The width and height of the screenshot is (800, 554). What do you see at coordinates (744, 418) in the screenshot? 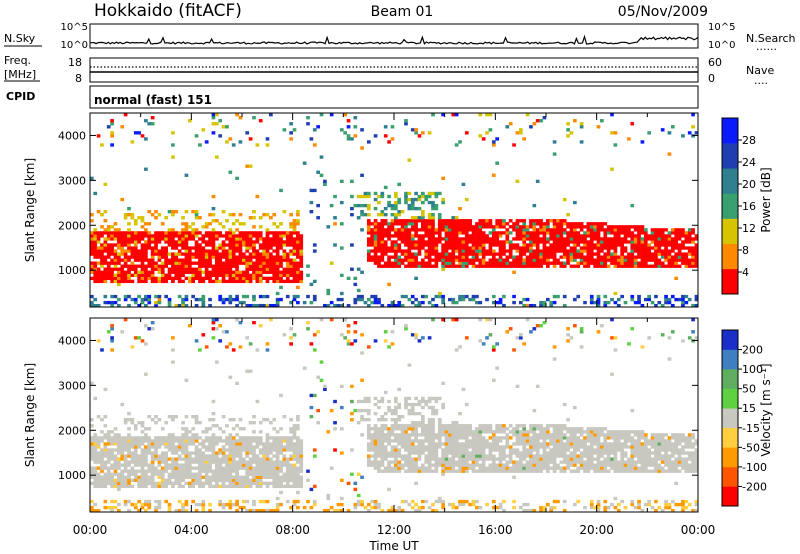
I see `velocity-colorbar: 200 100 50 15 -15 -50 -100 -200` at bounding box center [744, 418].